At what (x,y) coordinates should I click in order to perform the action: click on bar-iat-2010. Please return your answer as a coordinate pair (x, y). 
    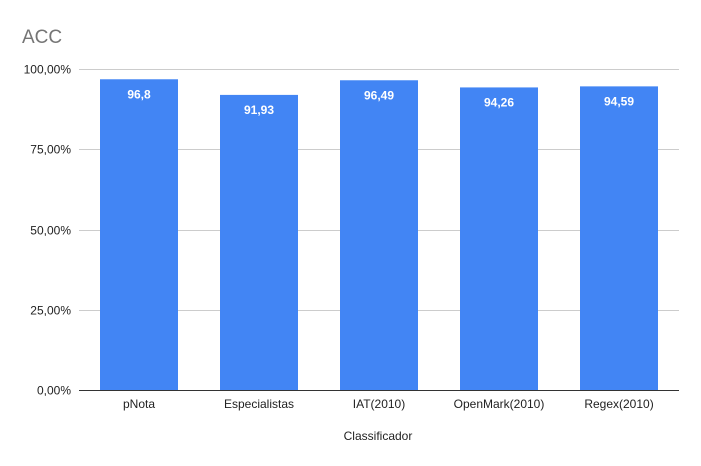
    Looking at the image, I should click on (379, 235).